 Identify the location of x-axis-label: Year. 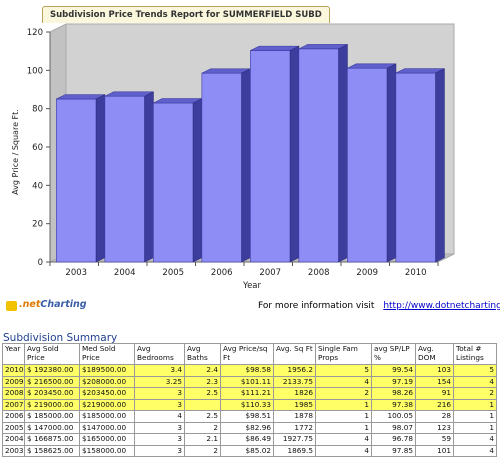
(252, 286).